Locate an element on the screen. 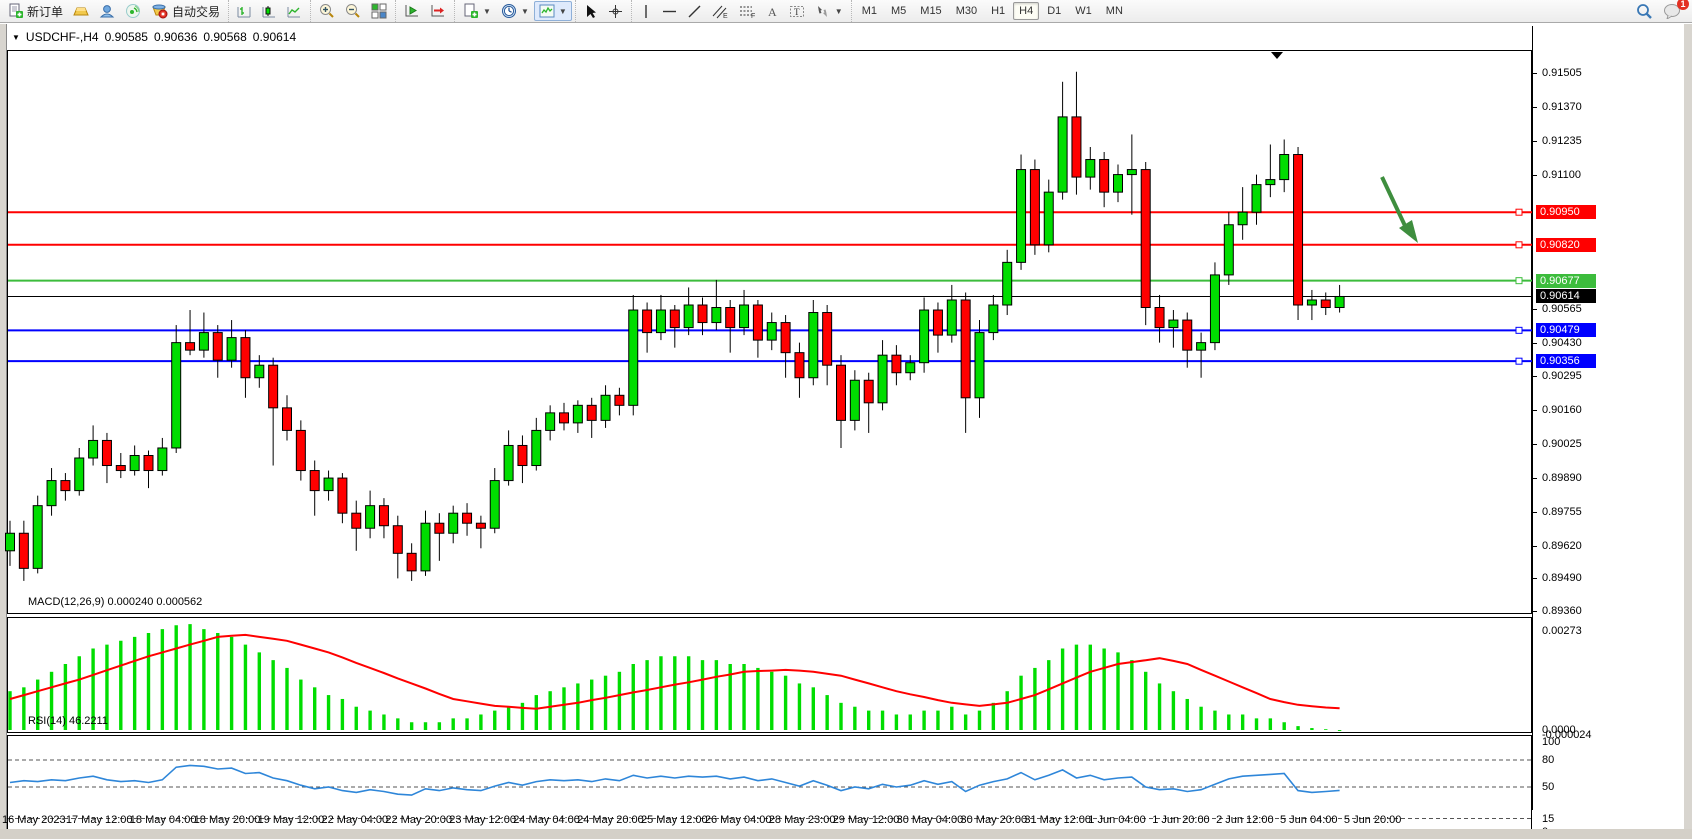  vertical-line-icon is located at coordinates (646, 11).